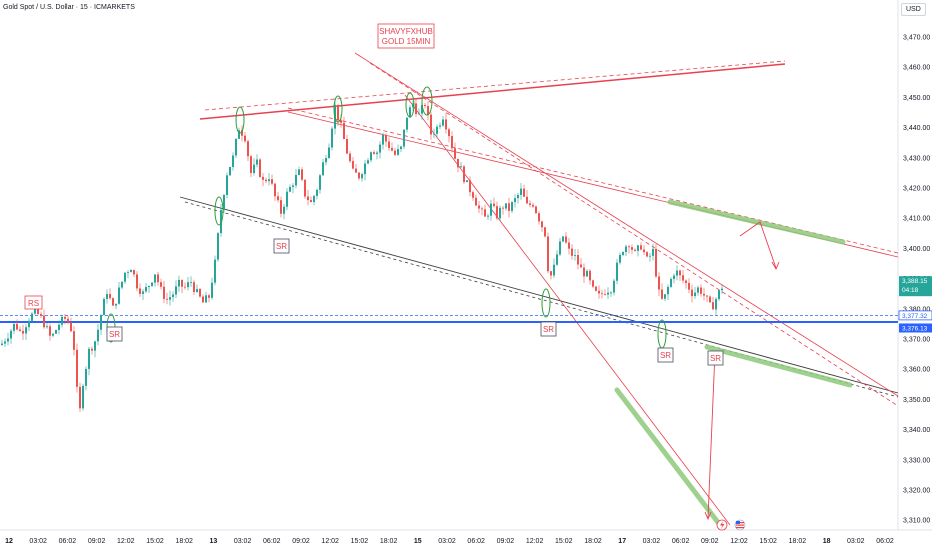 The height and width of the screenshot is (550, 932). Describe the element at coordinates (740, 525) in the screenshot. I see `us-flag-icon` at that location.